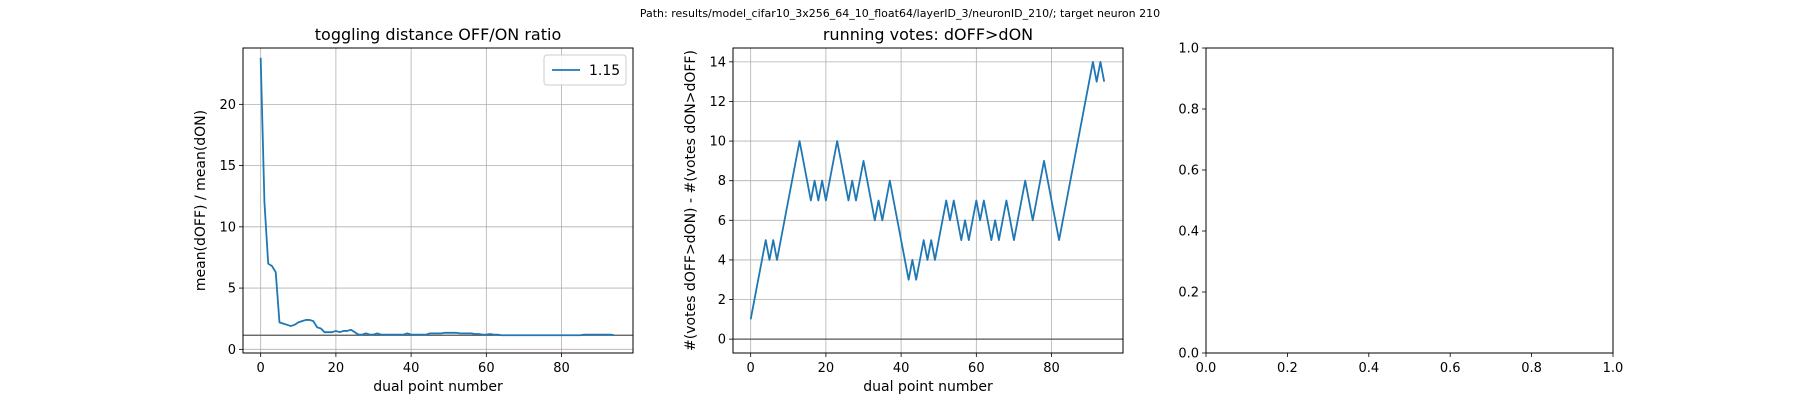 The width and height of the screenshot is (1800, 400). I want to click on y-tick-label-3: 15, so click(227, 166).